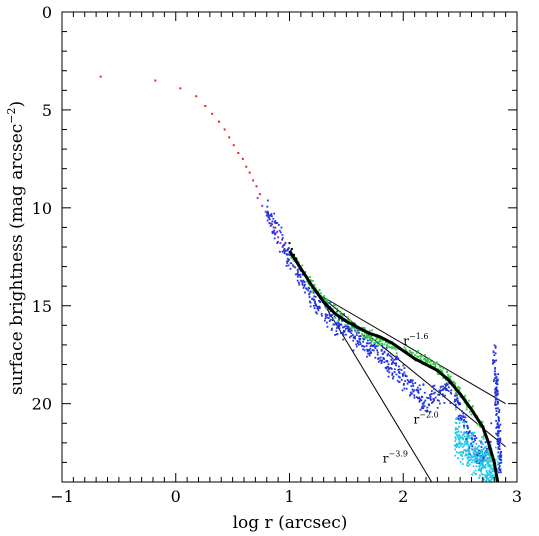  I want to click on x-tick-label: 2, so click(403, 496).